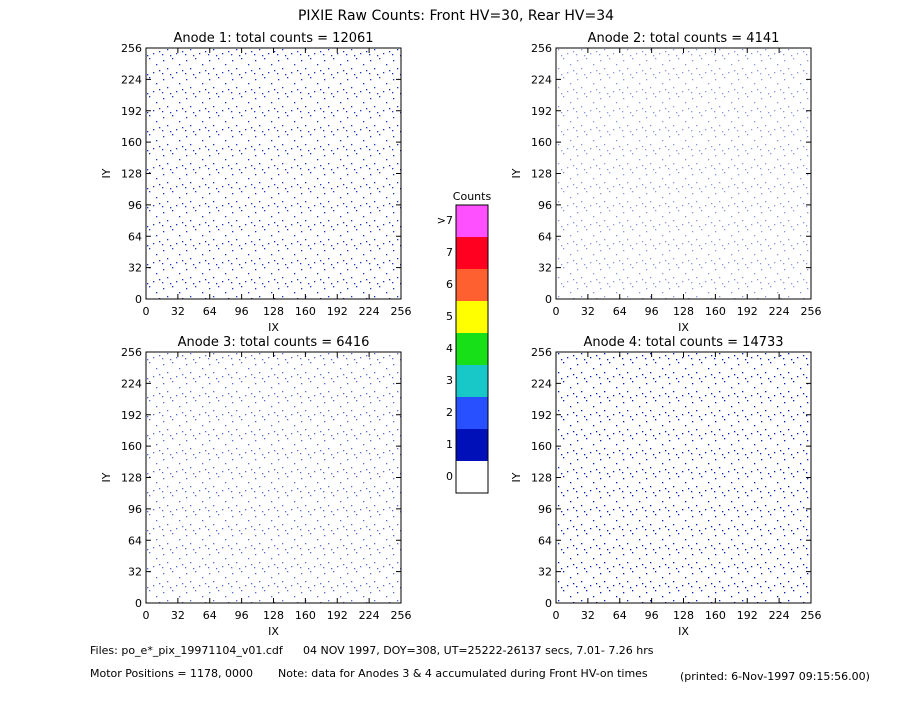 This screenshot has width=913, height=705. I want to click on colorbar-label: 2, so click(449, 412).